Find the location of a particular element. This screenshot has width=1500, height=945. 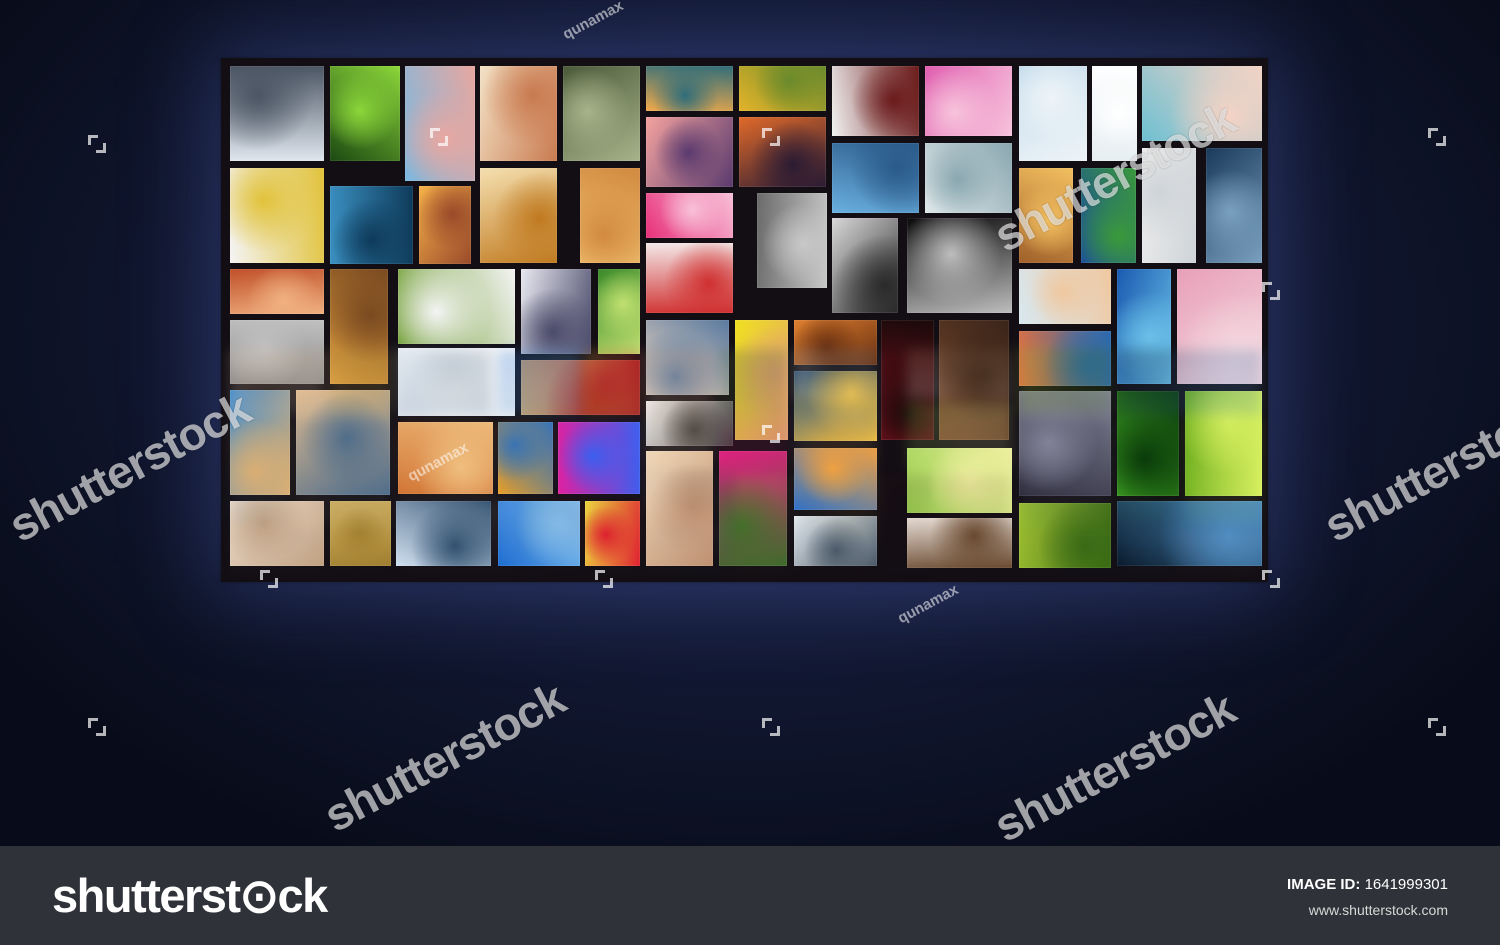

image-id-value: 1641999301 is located at coordinates (1406, 884).